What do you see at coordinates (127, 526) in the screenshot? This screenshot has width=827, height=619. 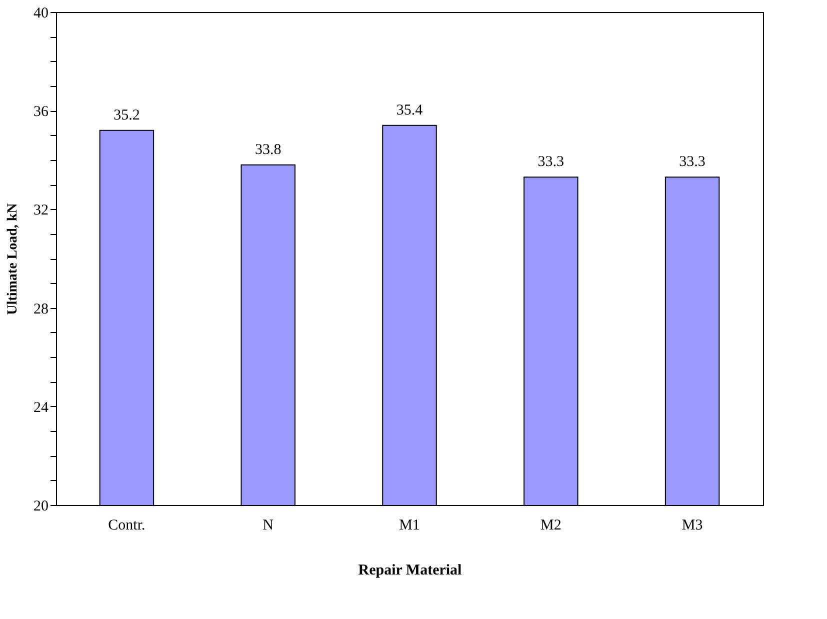 I see `x-tick-label: Contr.` at bounding box center [127, 526].